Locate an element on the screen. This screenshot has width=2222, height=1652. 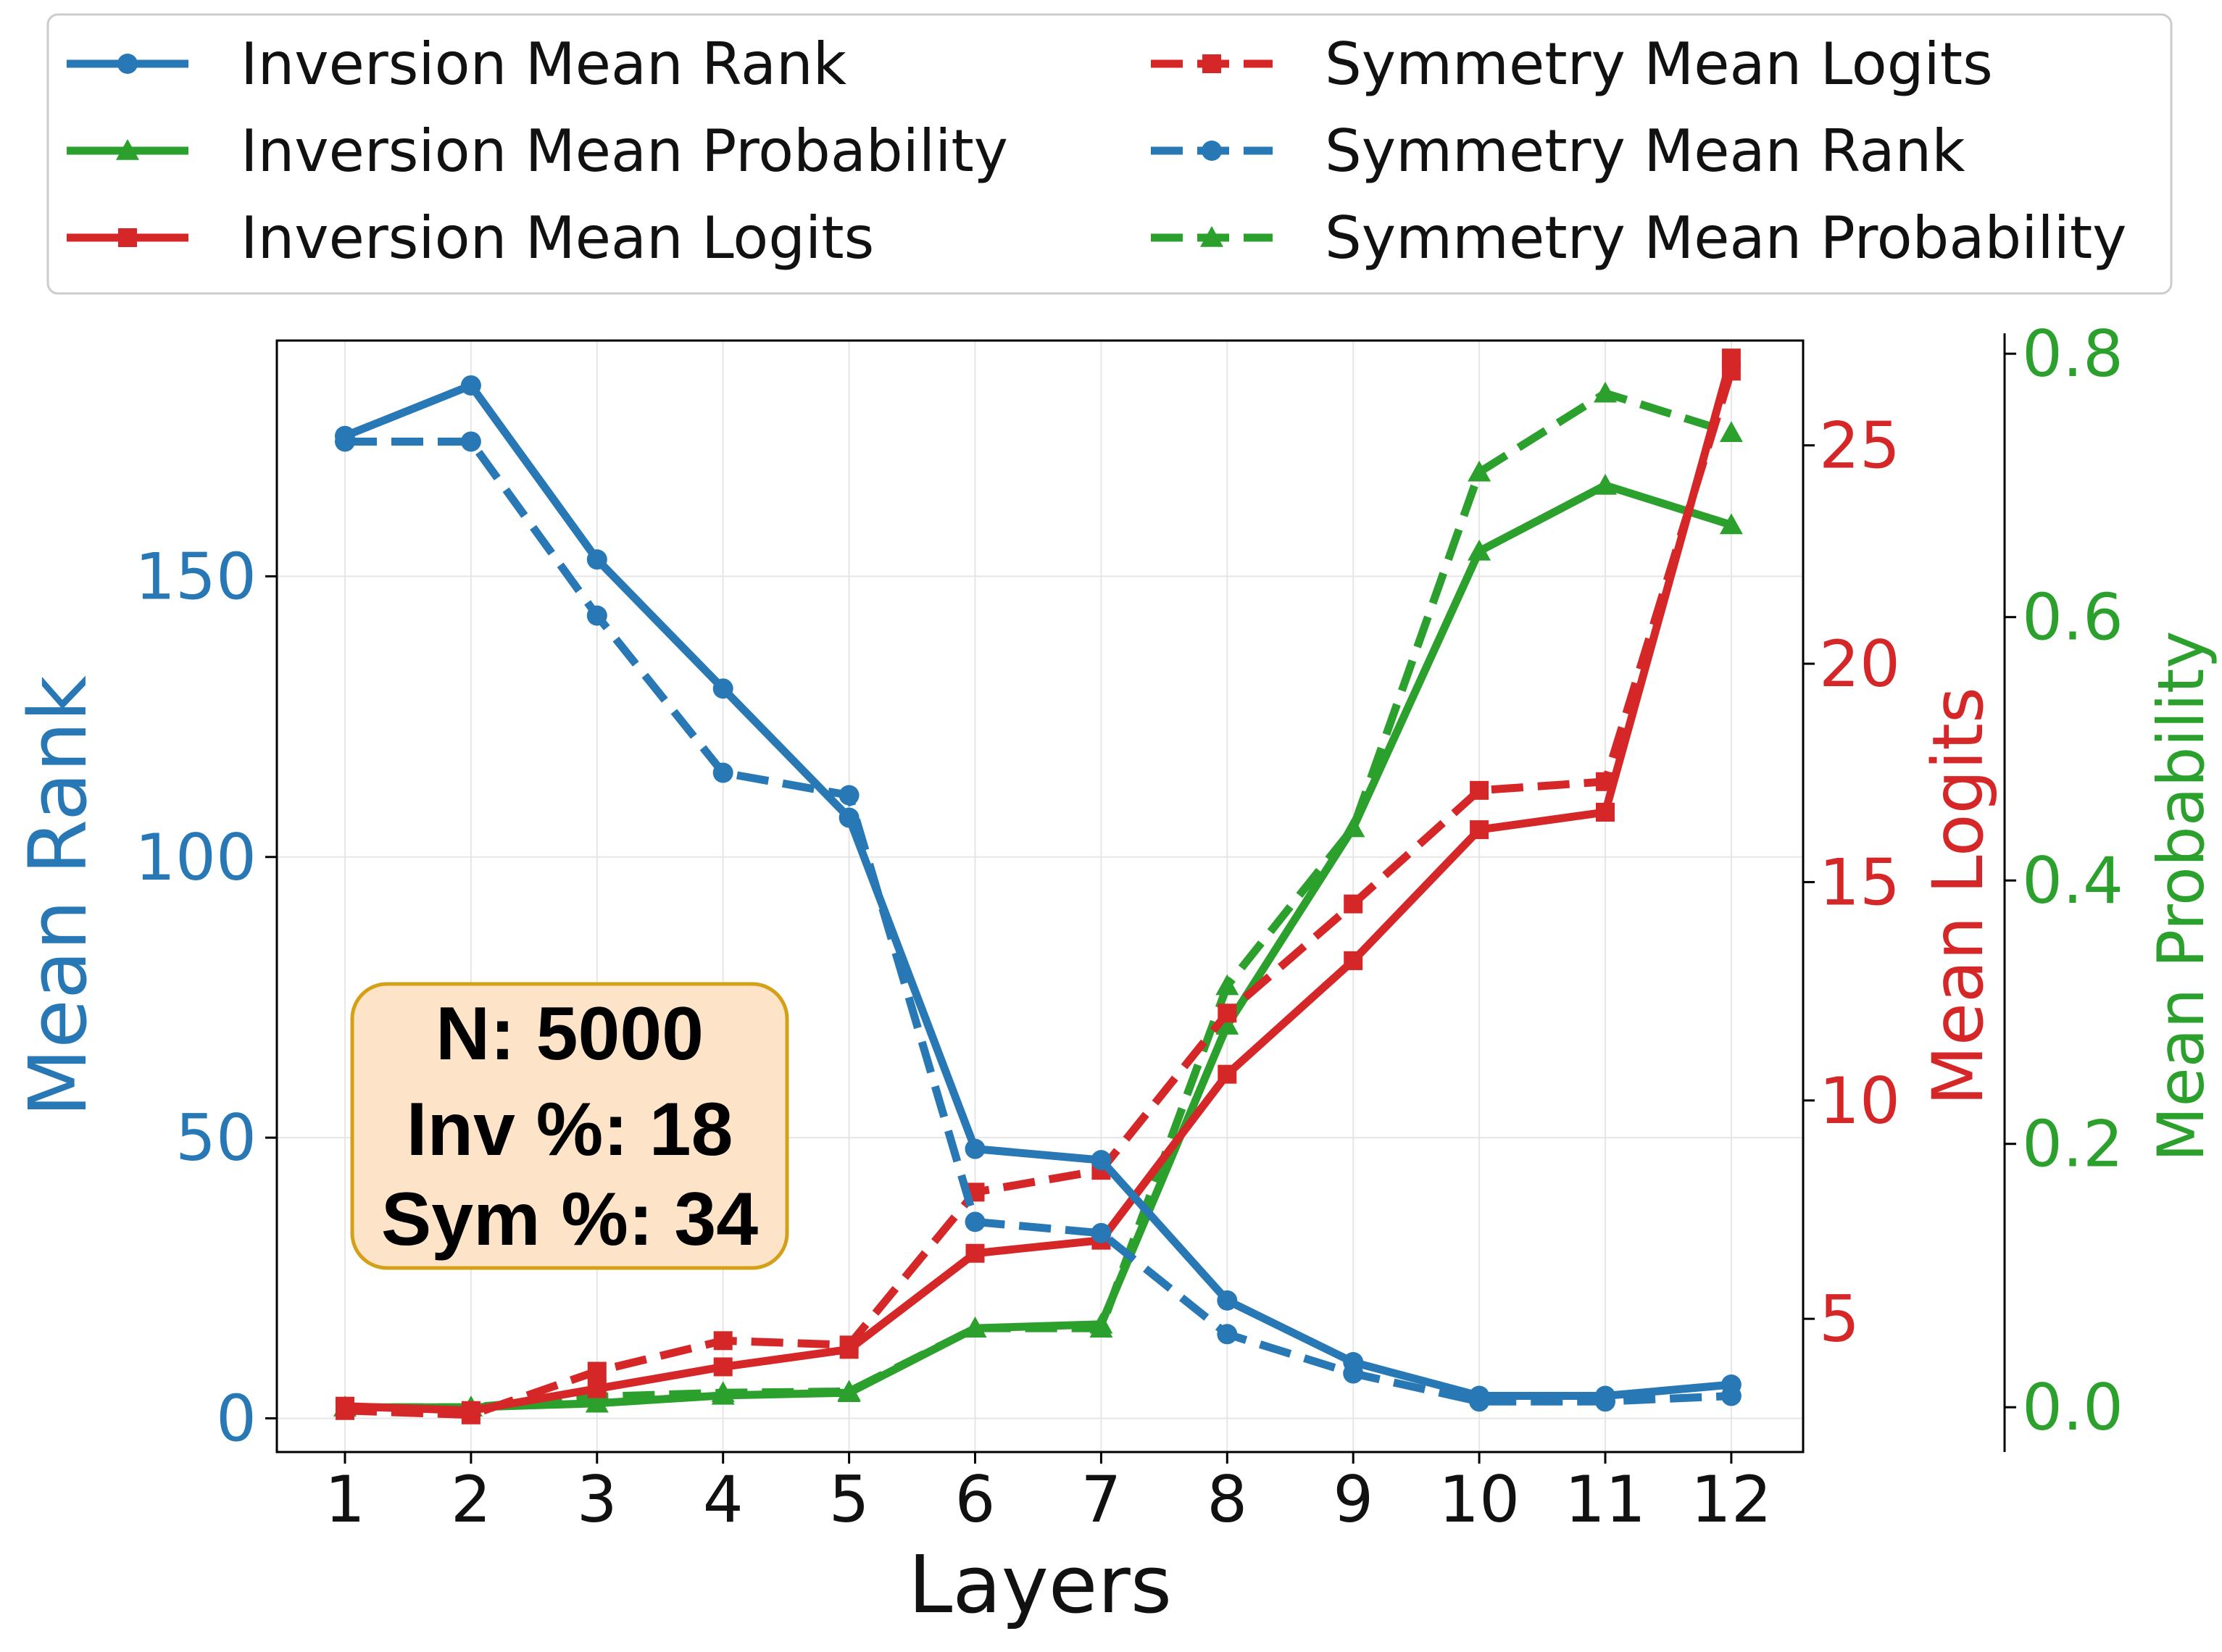
right-tick-label: 5 is located at coordinates (1840, 1319).